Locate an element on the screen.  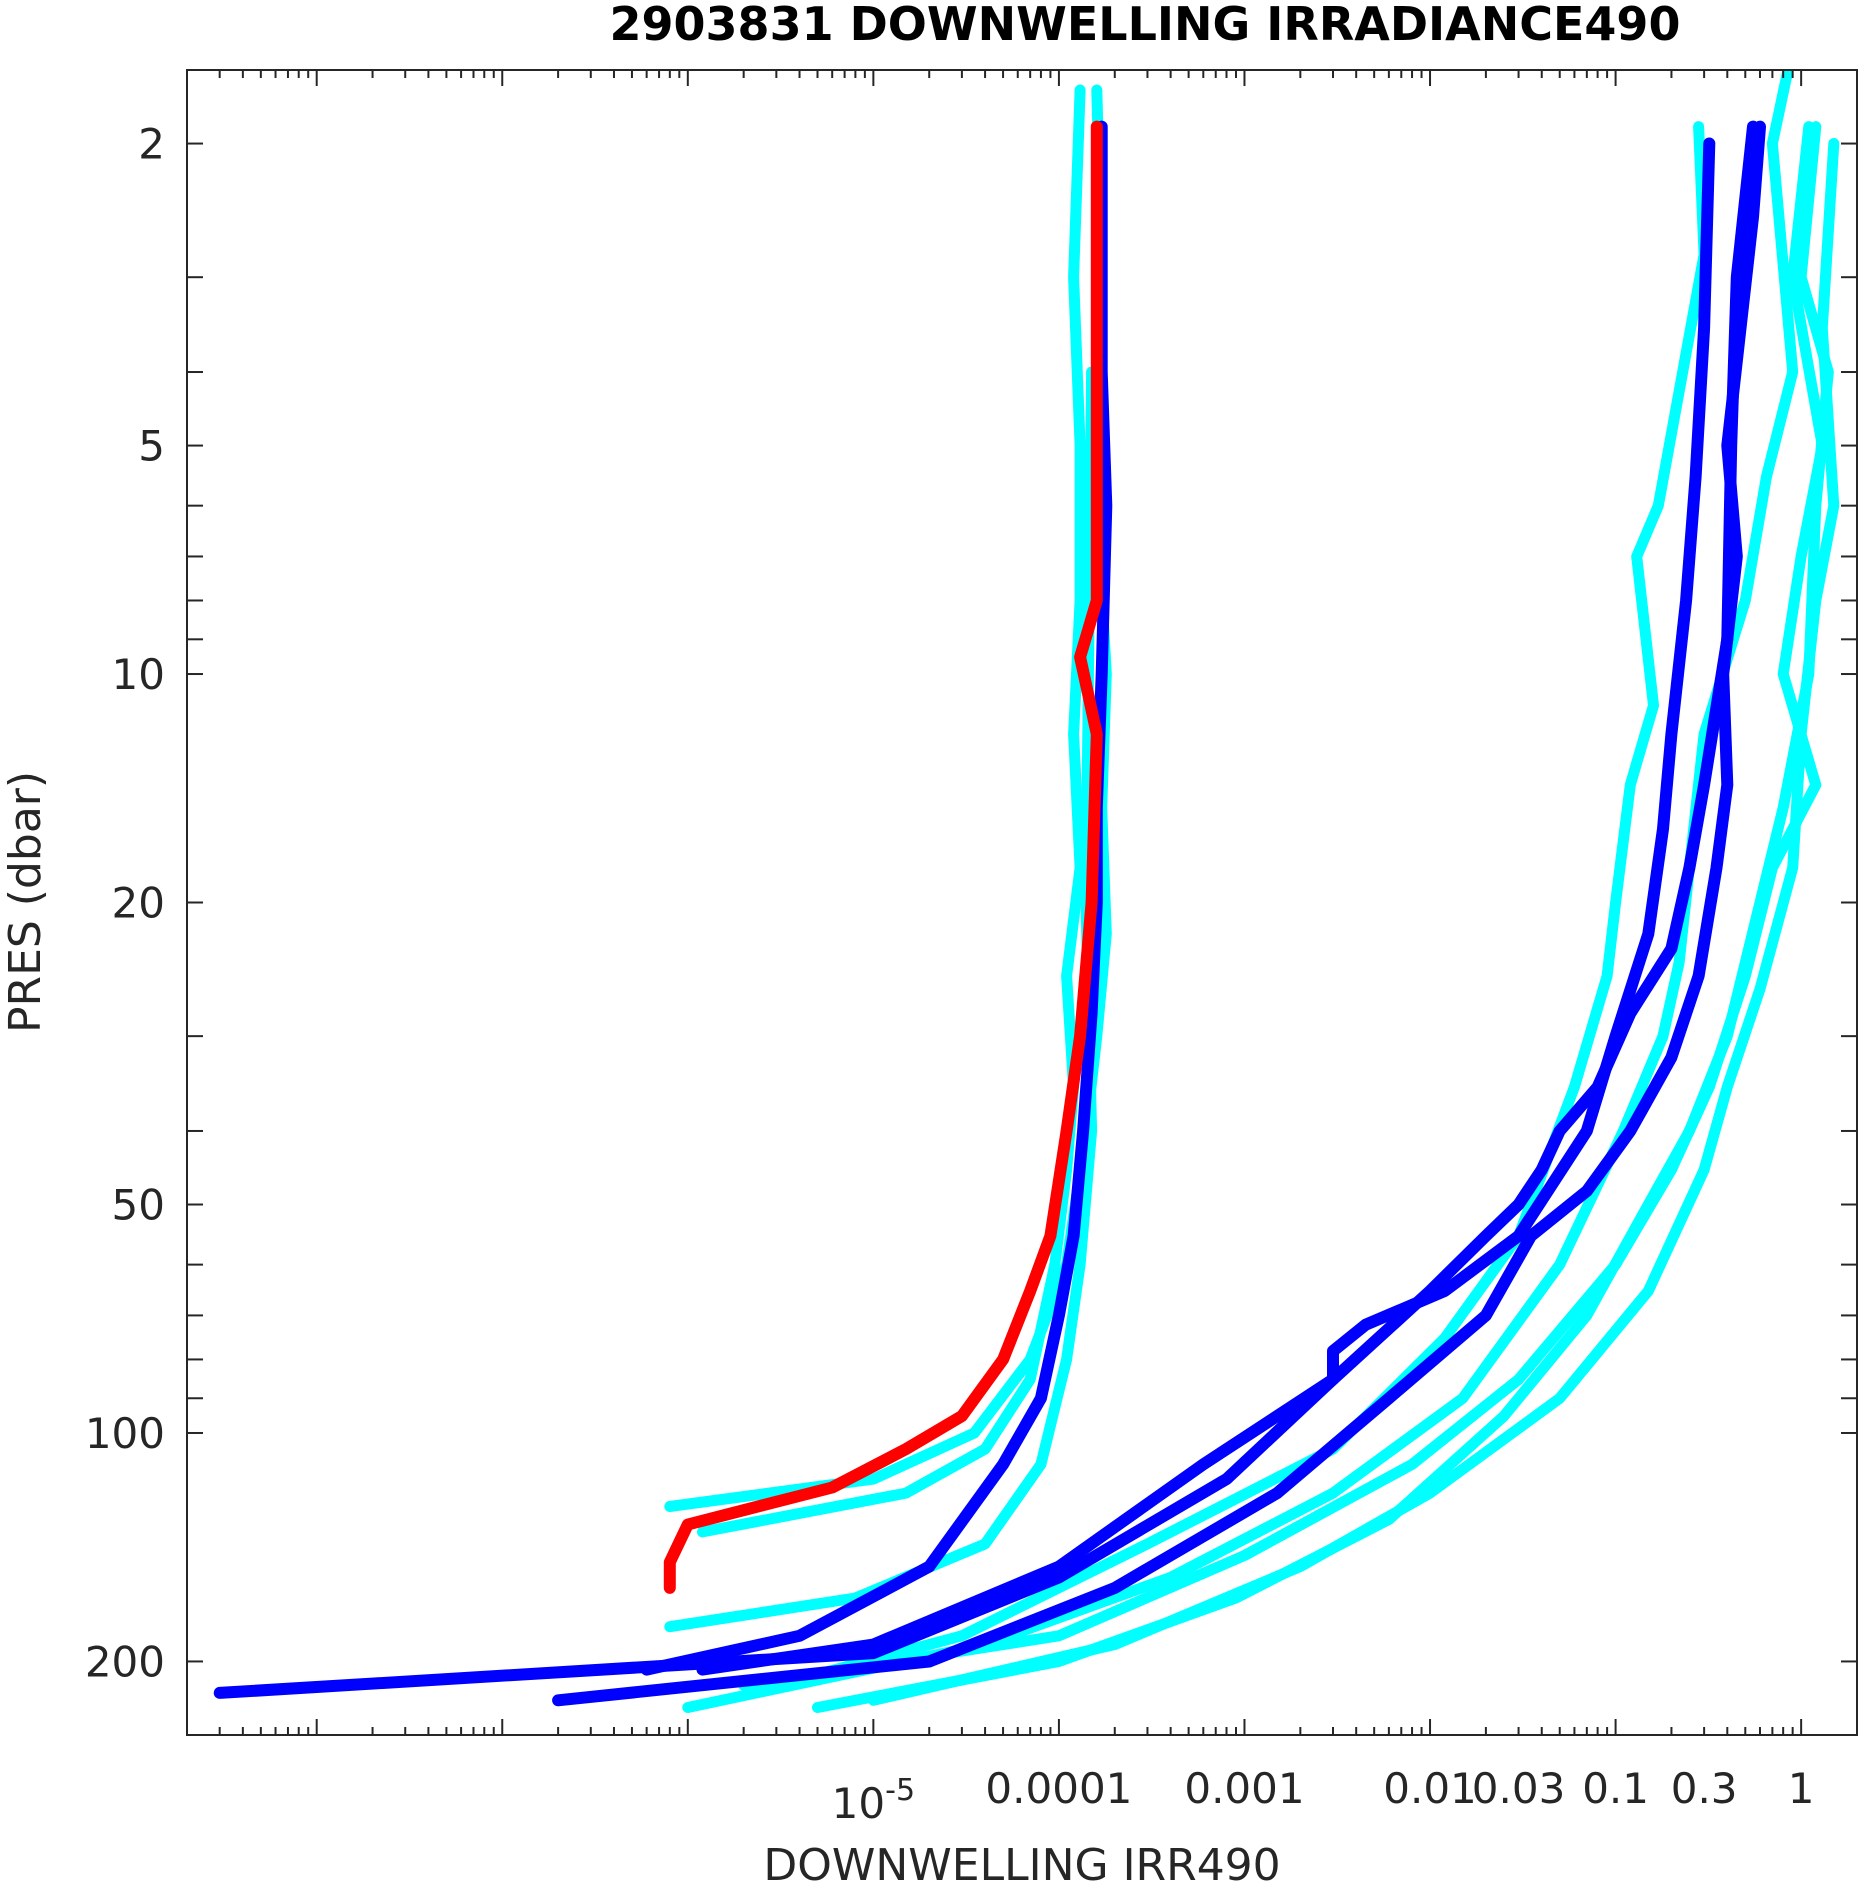
x-axis-tick-labels: 10-5 0.0001 0.001 0.010.03 0.1 0.3 1 is located at coordinates (1323, 1796).